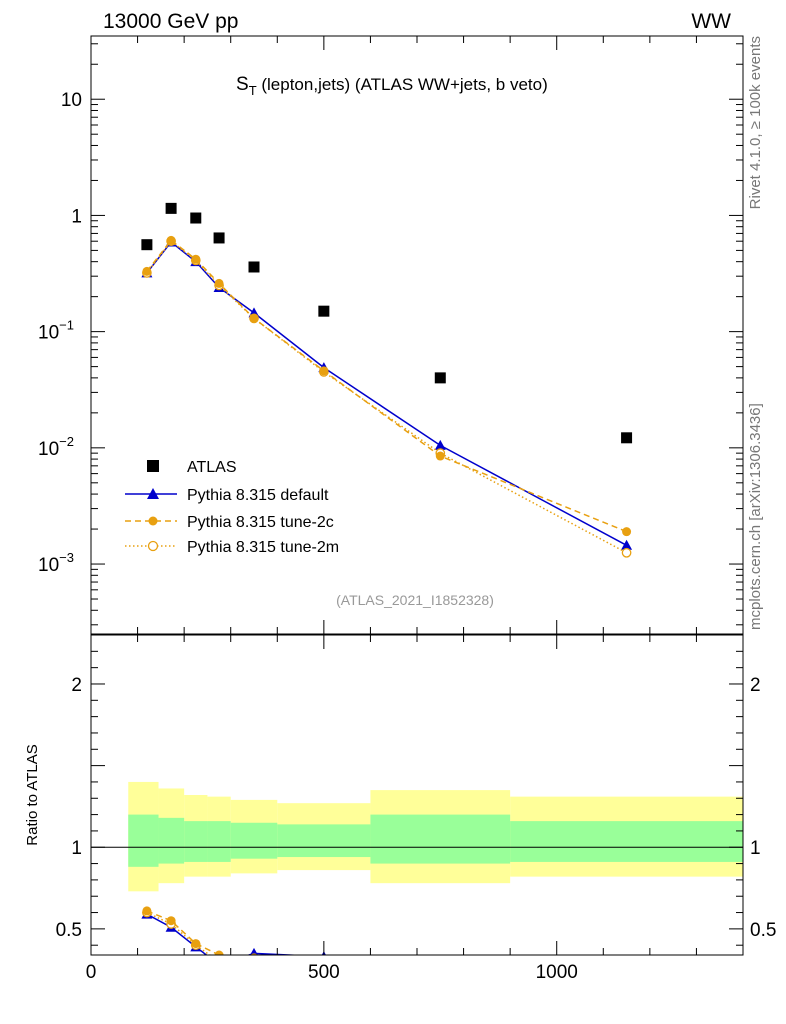 This screenshot has width=786, height=1024. I want to click on ratio-tick-label-right-2: 2, so click(755, 685).